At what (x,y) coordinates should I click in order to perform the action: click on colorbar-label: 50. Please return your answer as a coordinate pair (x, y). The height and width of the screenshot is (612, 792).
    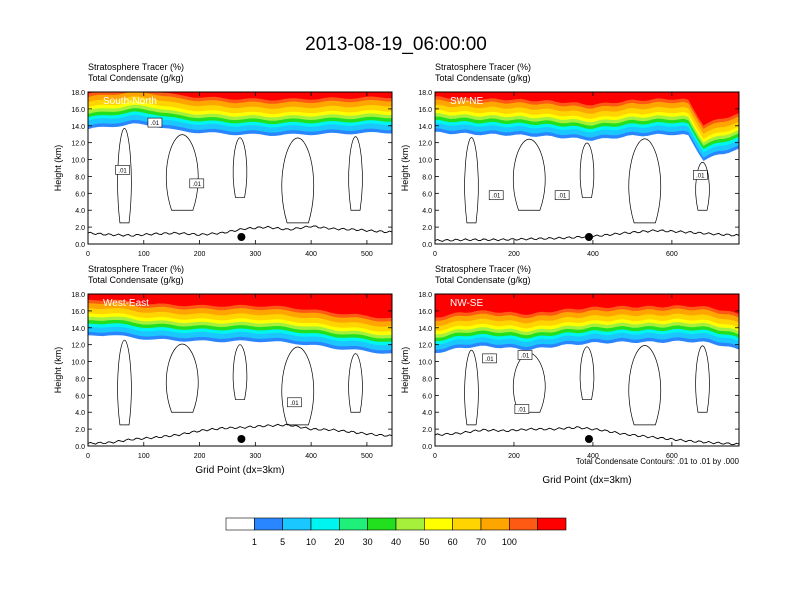
    Looking at the image, I should click on (424, 542).